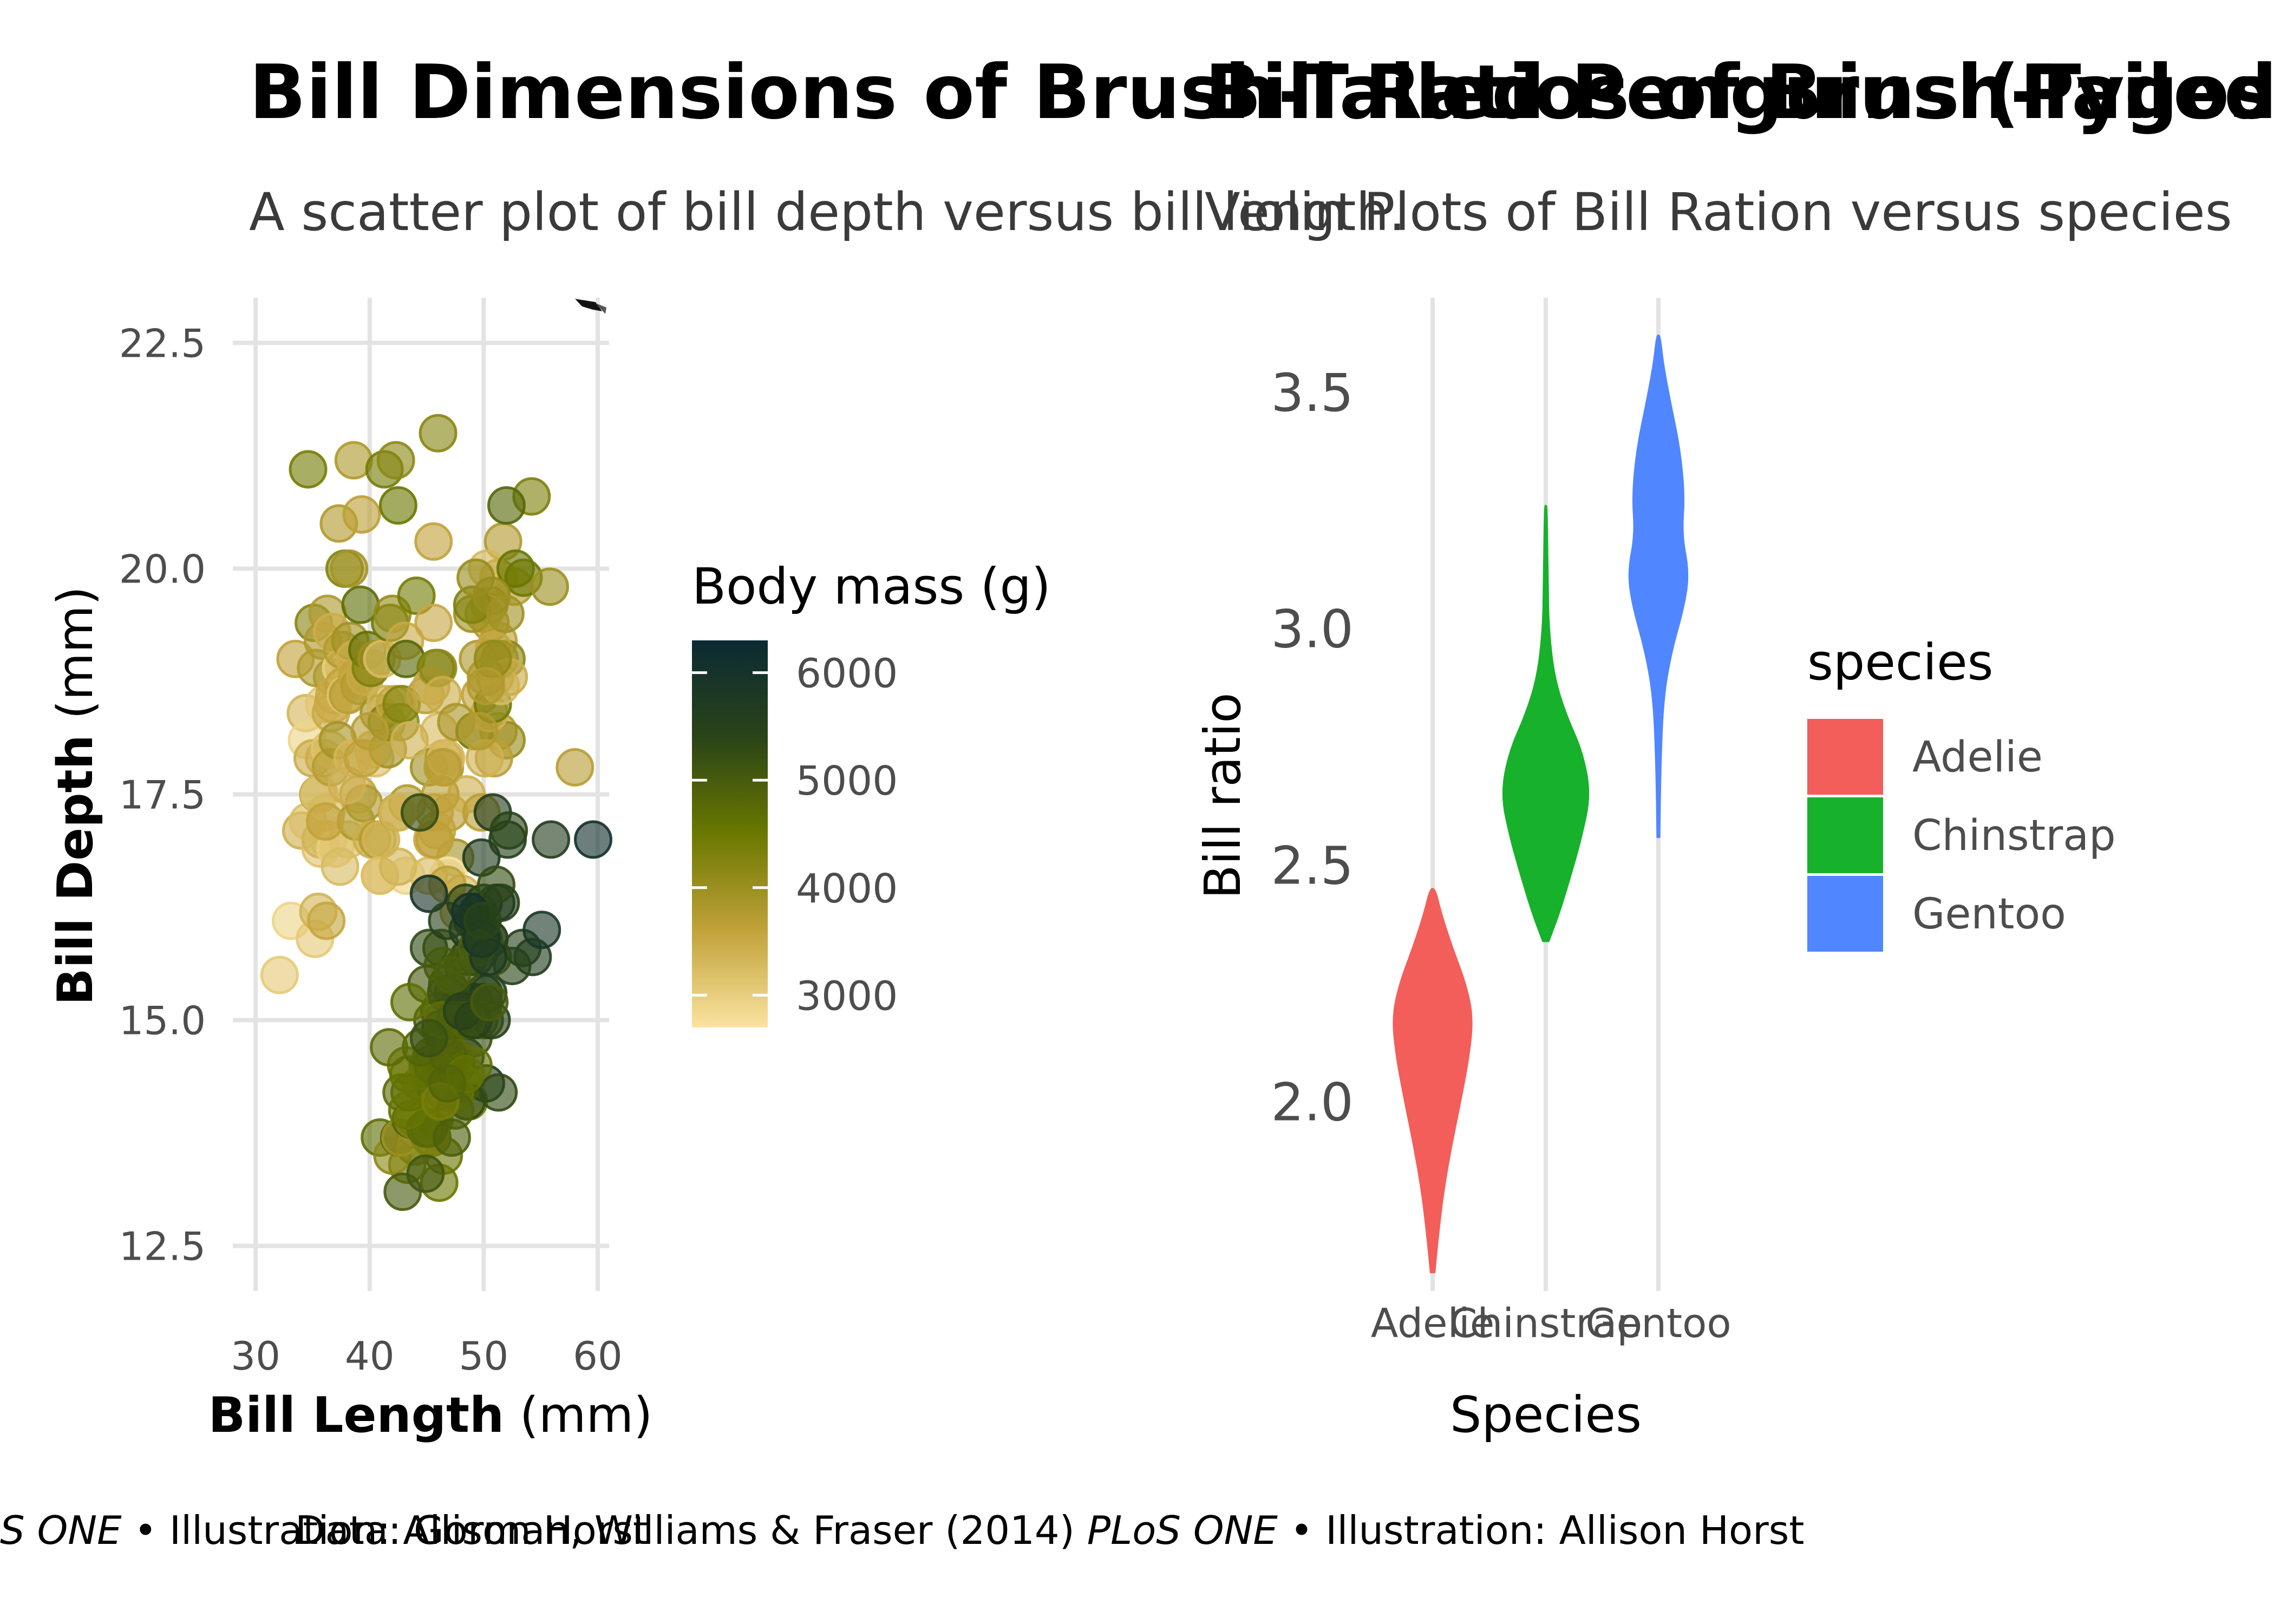 This screenshot has width=2274, height=1624. What do you see at coordinates (691, 1530) in the screenshot?
I see `caption-right-prefix: Data: Gorman, Williams & Fraser (2014)` at bounding box center [691, 1530].